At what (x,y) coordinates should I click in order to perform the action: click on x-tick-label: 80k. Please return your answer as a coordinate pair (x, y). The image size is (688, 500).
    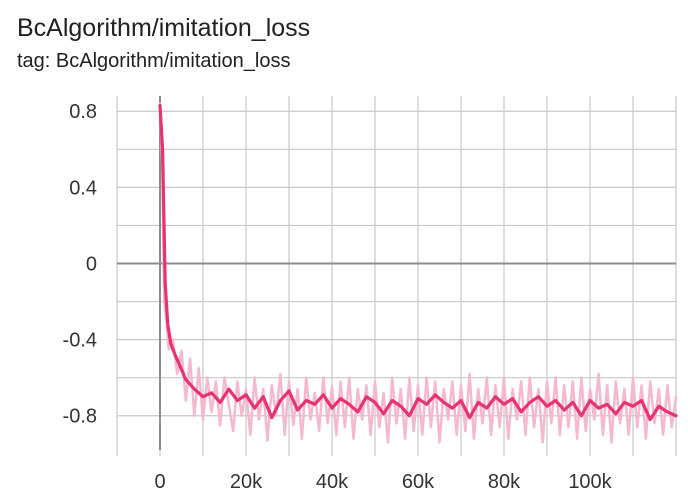
    Looking at the image, I should click on (504, 482).